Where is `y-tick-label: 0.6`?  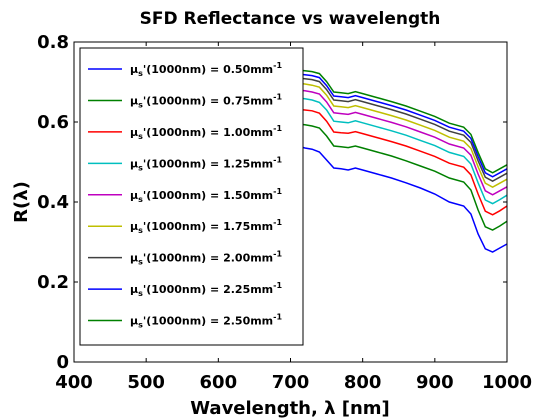 y-tick-label: 0.6 is located at coordinates (53, 122).